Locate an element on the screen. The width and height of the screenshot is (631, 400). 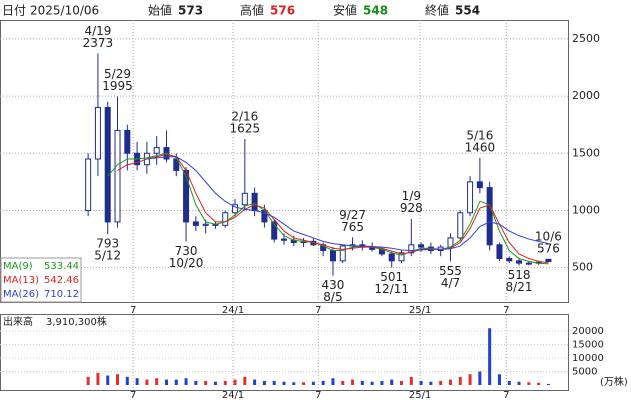
annotation-date: 9/27 is located at coordinates (352, 215).